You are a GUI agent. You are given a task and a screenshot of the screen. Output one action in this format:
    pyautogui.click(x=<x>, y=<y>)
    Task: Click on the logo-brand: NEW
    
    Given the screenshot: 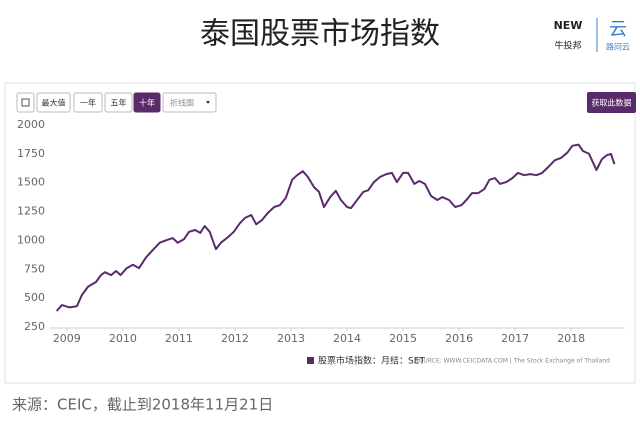 What is the action you would take?
    pyautogui.click(x=568, y=25)
    